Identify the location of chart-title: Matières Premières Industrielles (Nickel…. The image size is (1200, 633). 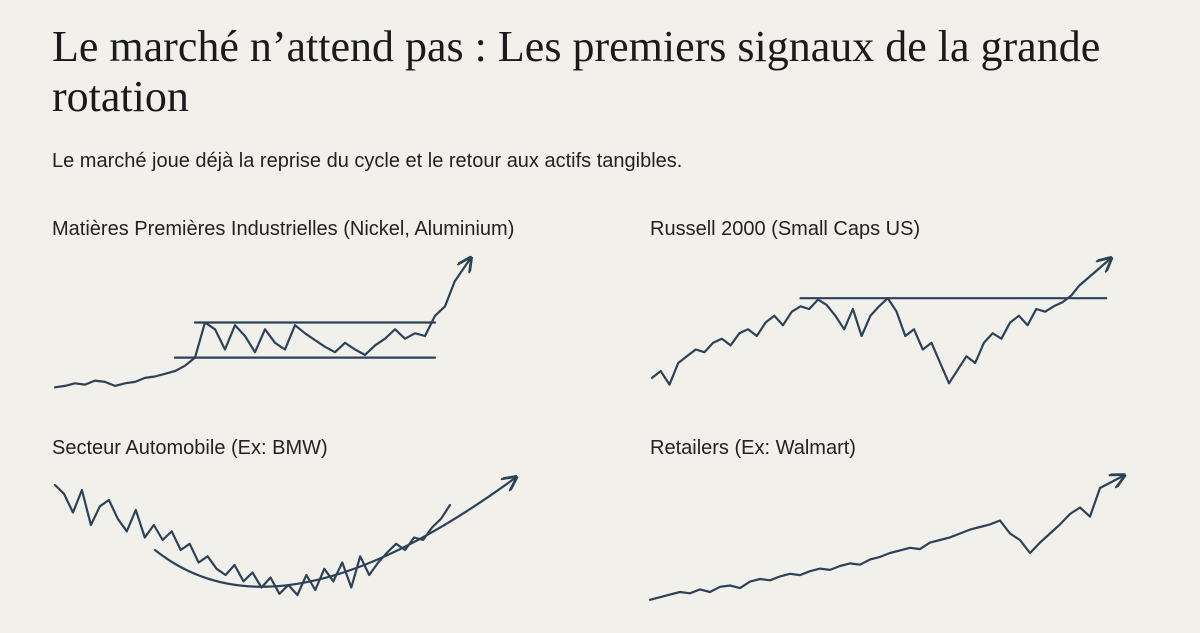
(283, 229).